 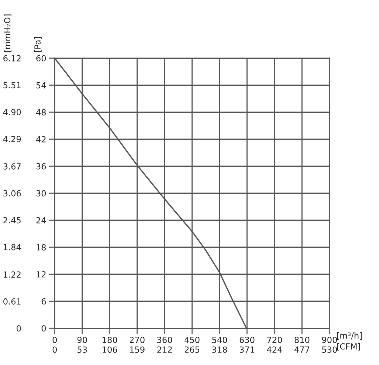 What do you see at coordinates (12, 167) in the screenshot?
I see `y2-tick-label: 3.67` at bounding box center [12, 167].